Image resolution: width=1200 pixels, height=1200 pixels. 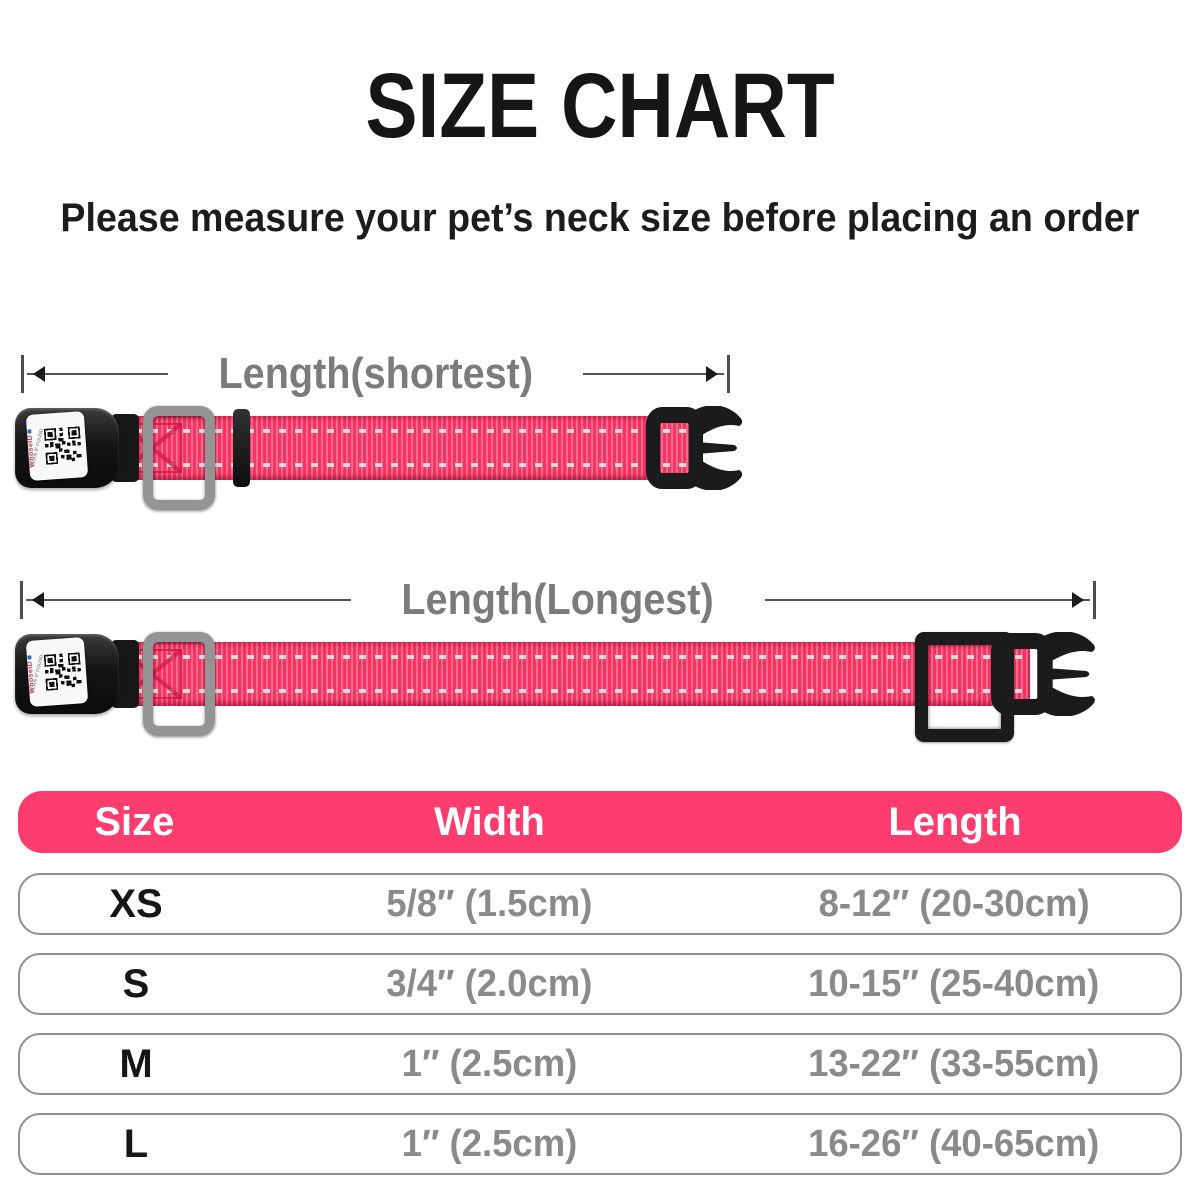 What do you see at coordinates (489, 903) in the screenshot?
I see `width-cell: 5/8″ (1.5cm)` at bounding box center [489, 903].